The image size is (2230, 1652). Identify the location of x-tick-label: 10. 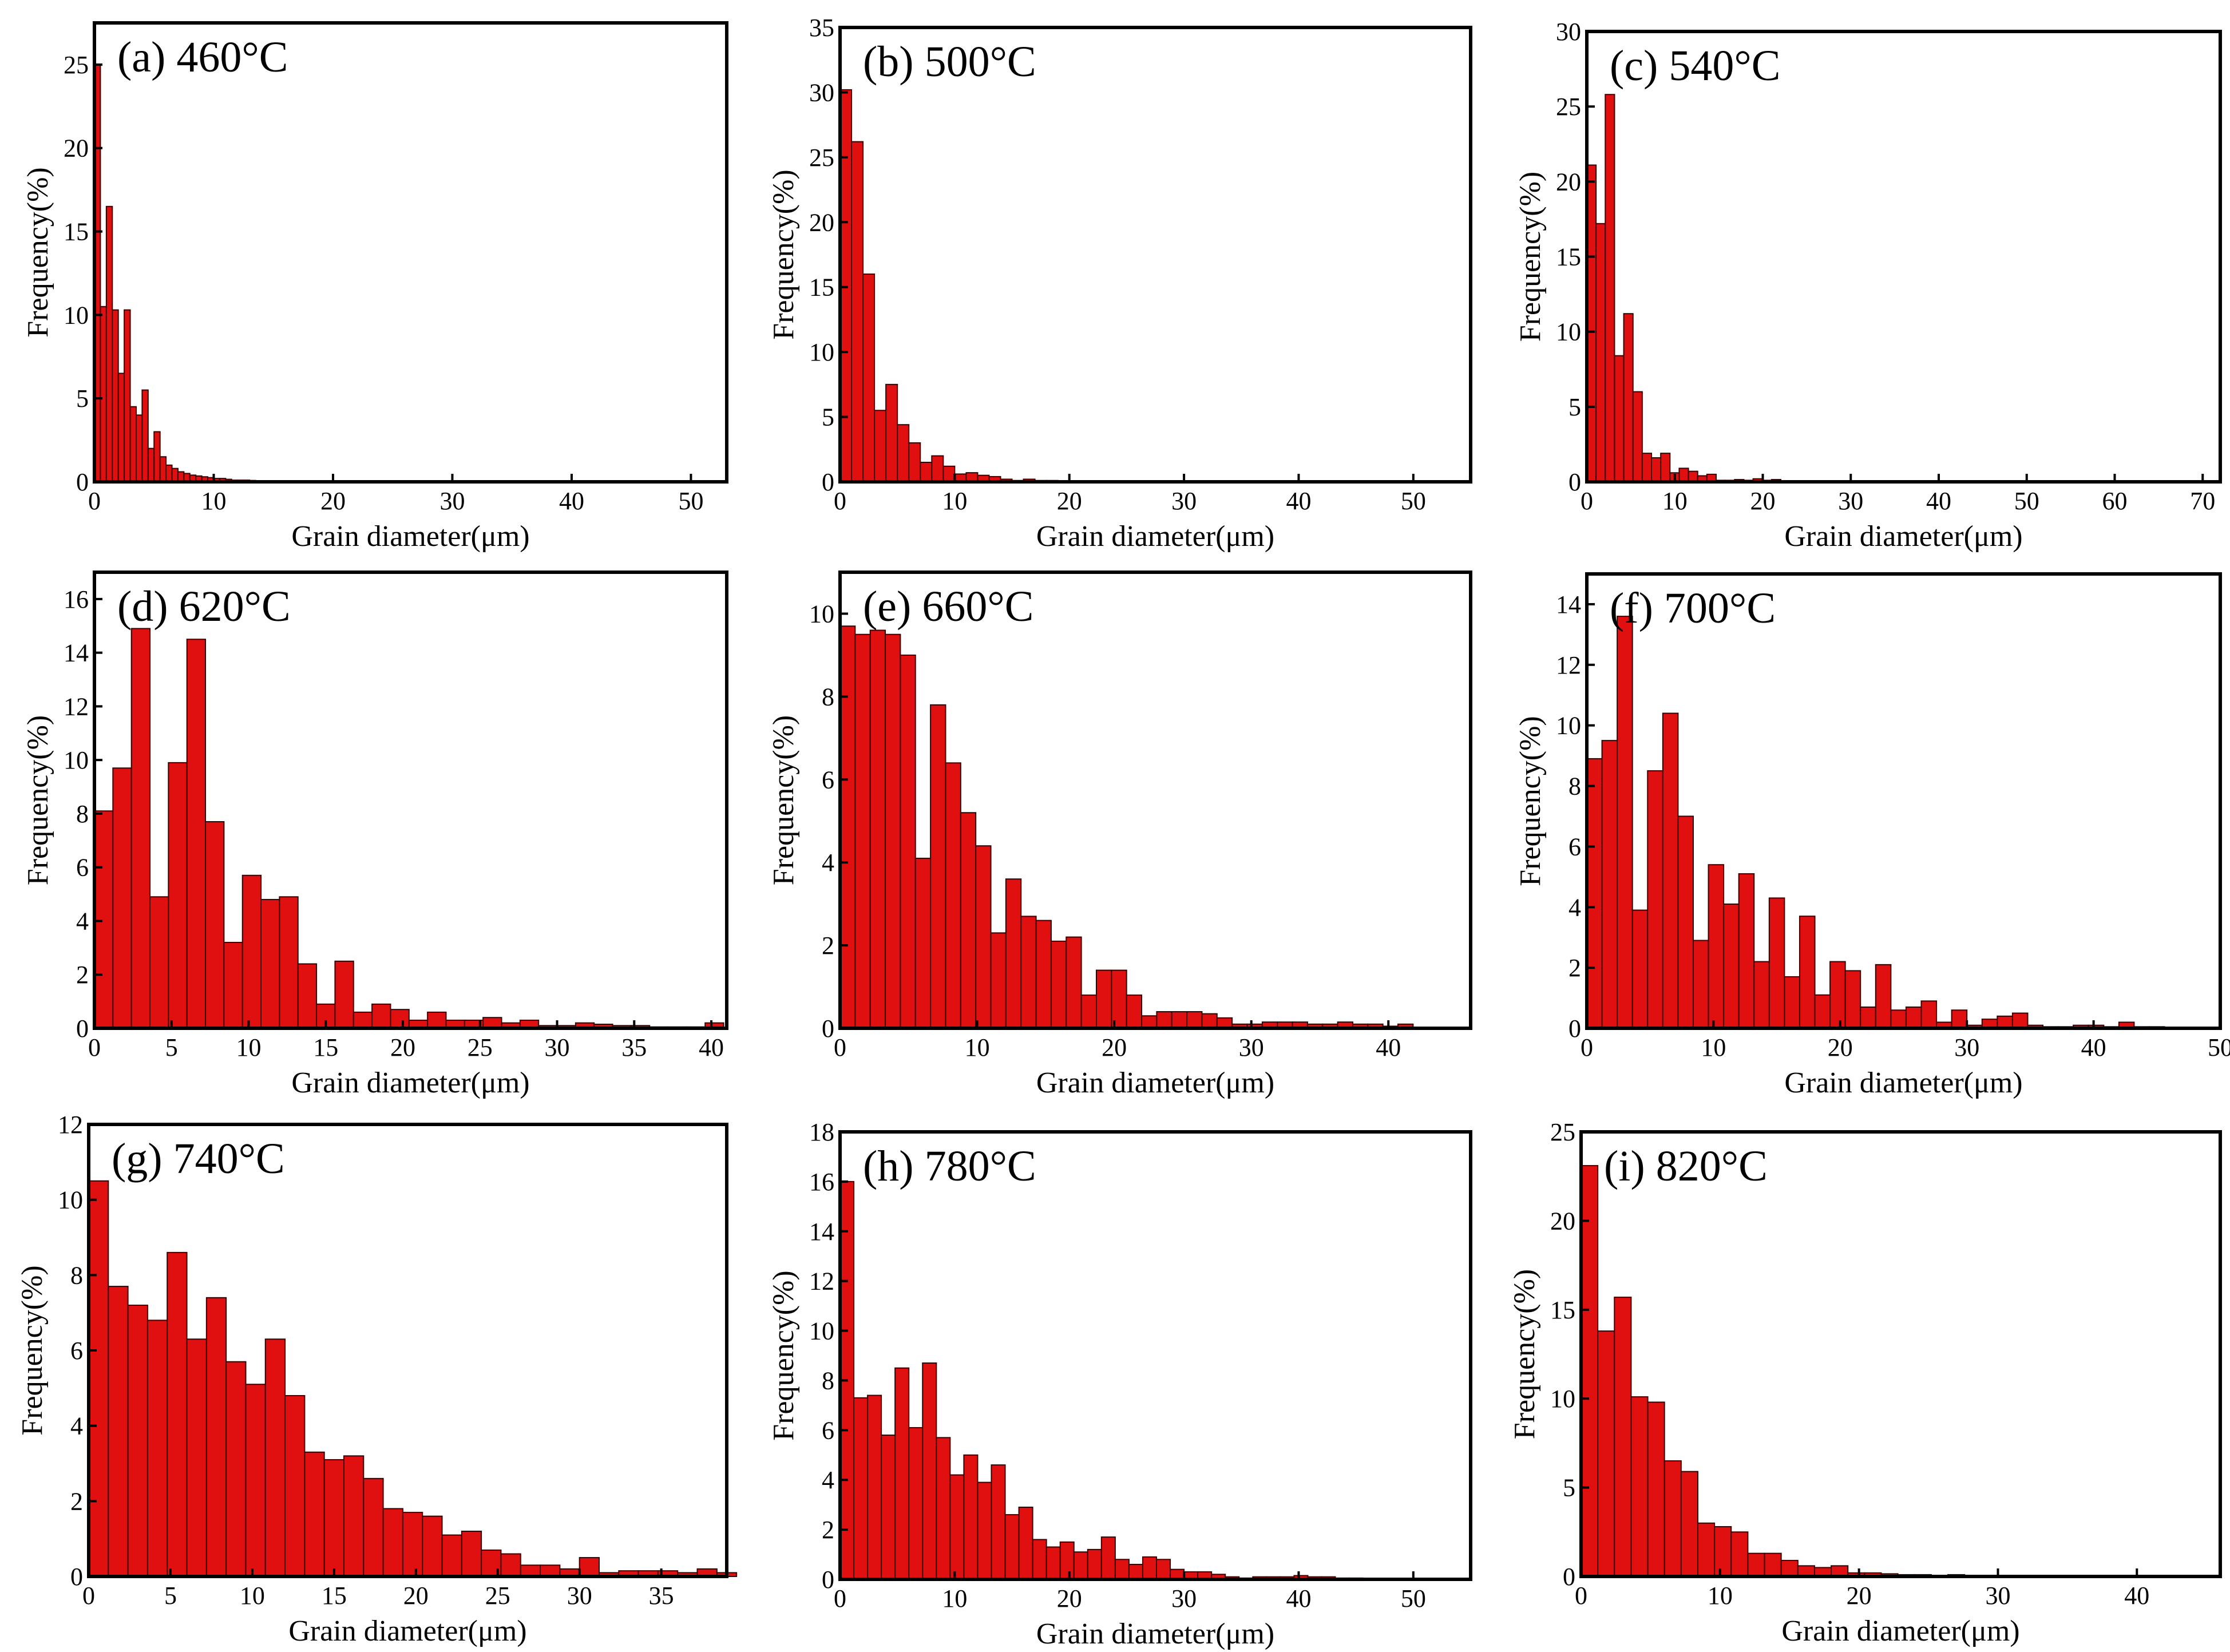
(249, 1047).